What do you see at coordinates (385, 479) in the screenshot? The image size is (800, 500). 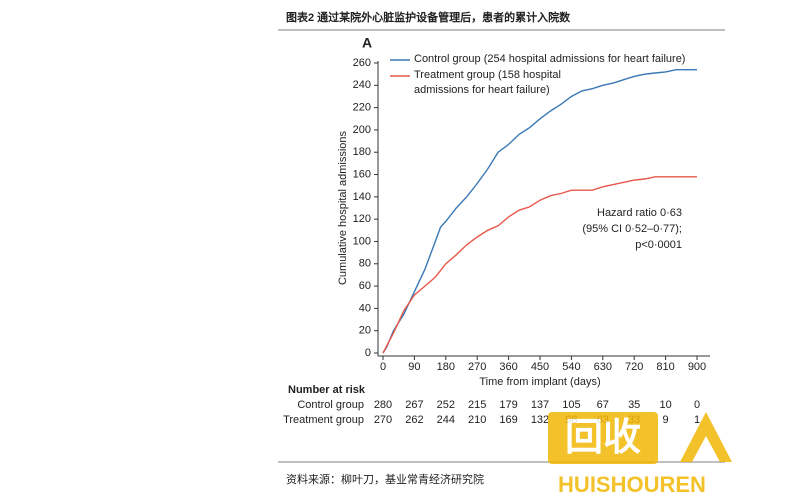 I see `footer: 资料来源：柳叶刀，基业常青经济研究院` at bounding box center [385, 479].